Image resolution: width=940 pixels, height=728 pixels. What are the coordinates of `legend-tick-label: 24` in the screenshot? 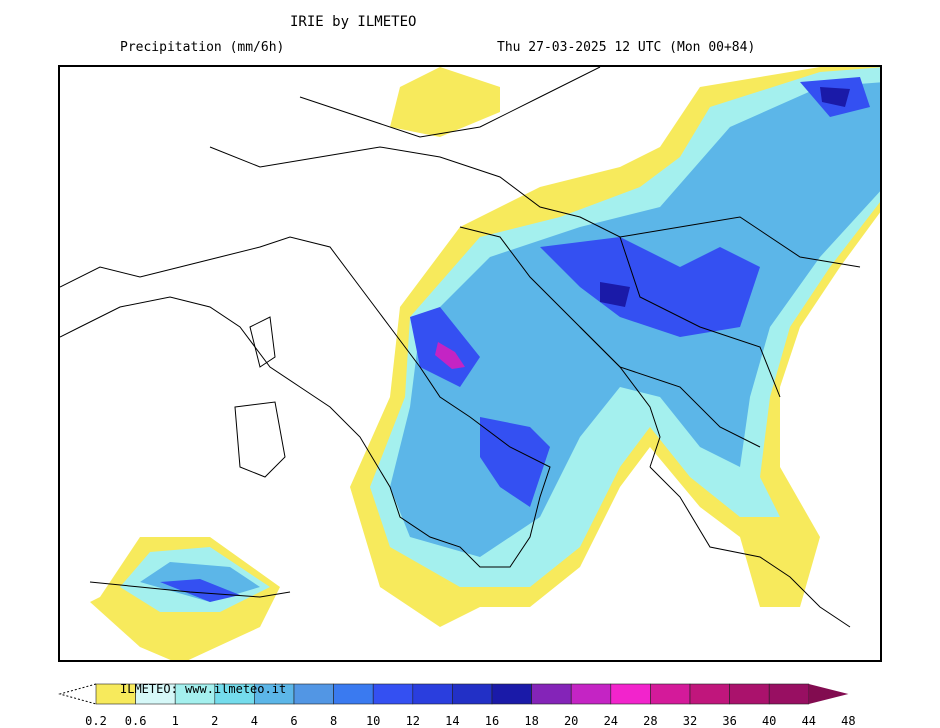 It's located at (611, 721).